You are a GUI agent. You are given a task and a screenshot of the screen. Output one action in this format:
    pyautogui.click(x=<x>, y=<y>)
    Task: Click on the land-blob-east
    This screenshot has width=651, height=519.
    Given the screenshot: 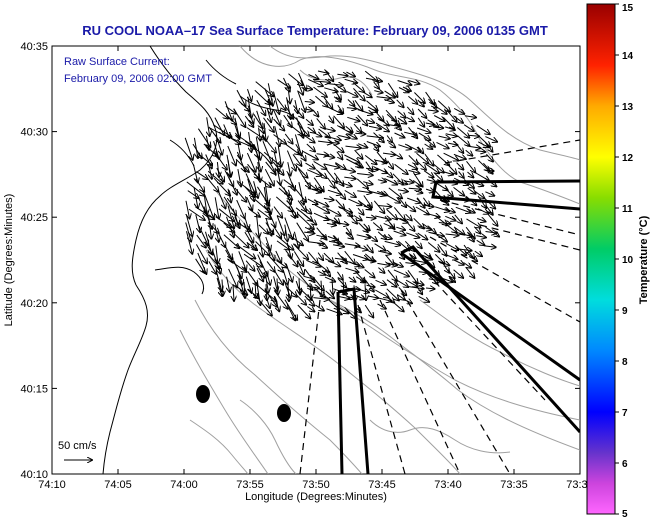 What is the action you would take?
    pyautogui.click(x=284, y=413)
    